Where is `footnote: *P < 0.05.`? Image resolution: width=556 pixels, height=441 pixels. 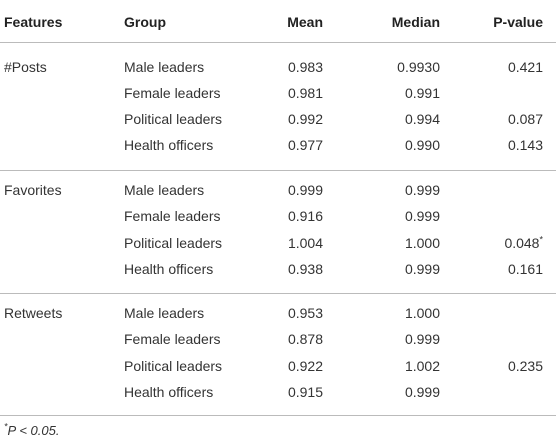
footnote: *P < 0.05. is located at coordinates (32, 429).